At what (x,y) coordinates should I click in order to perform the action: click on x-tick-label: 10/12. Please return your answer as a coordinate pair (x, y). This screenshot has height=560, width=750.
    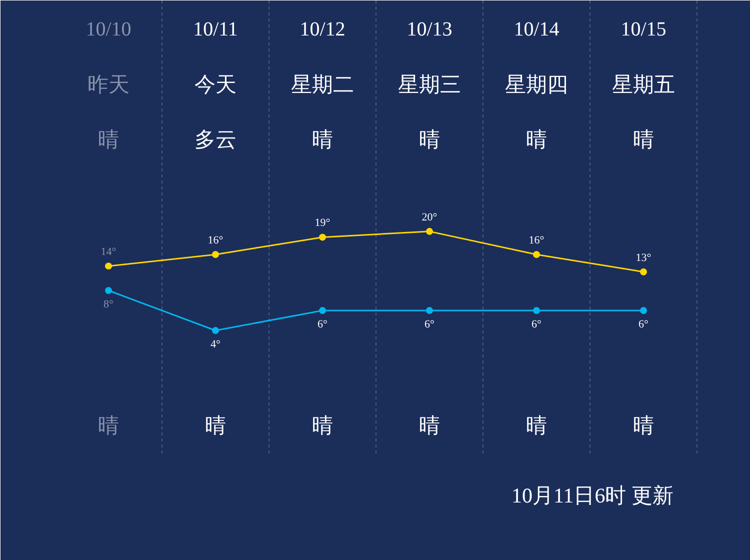
    Looking at the image, I should click on (323, 29).